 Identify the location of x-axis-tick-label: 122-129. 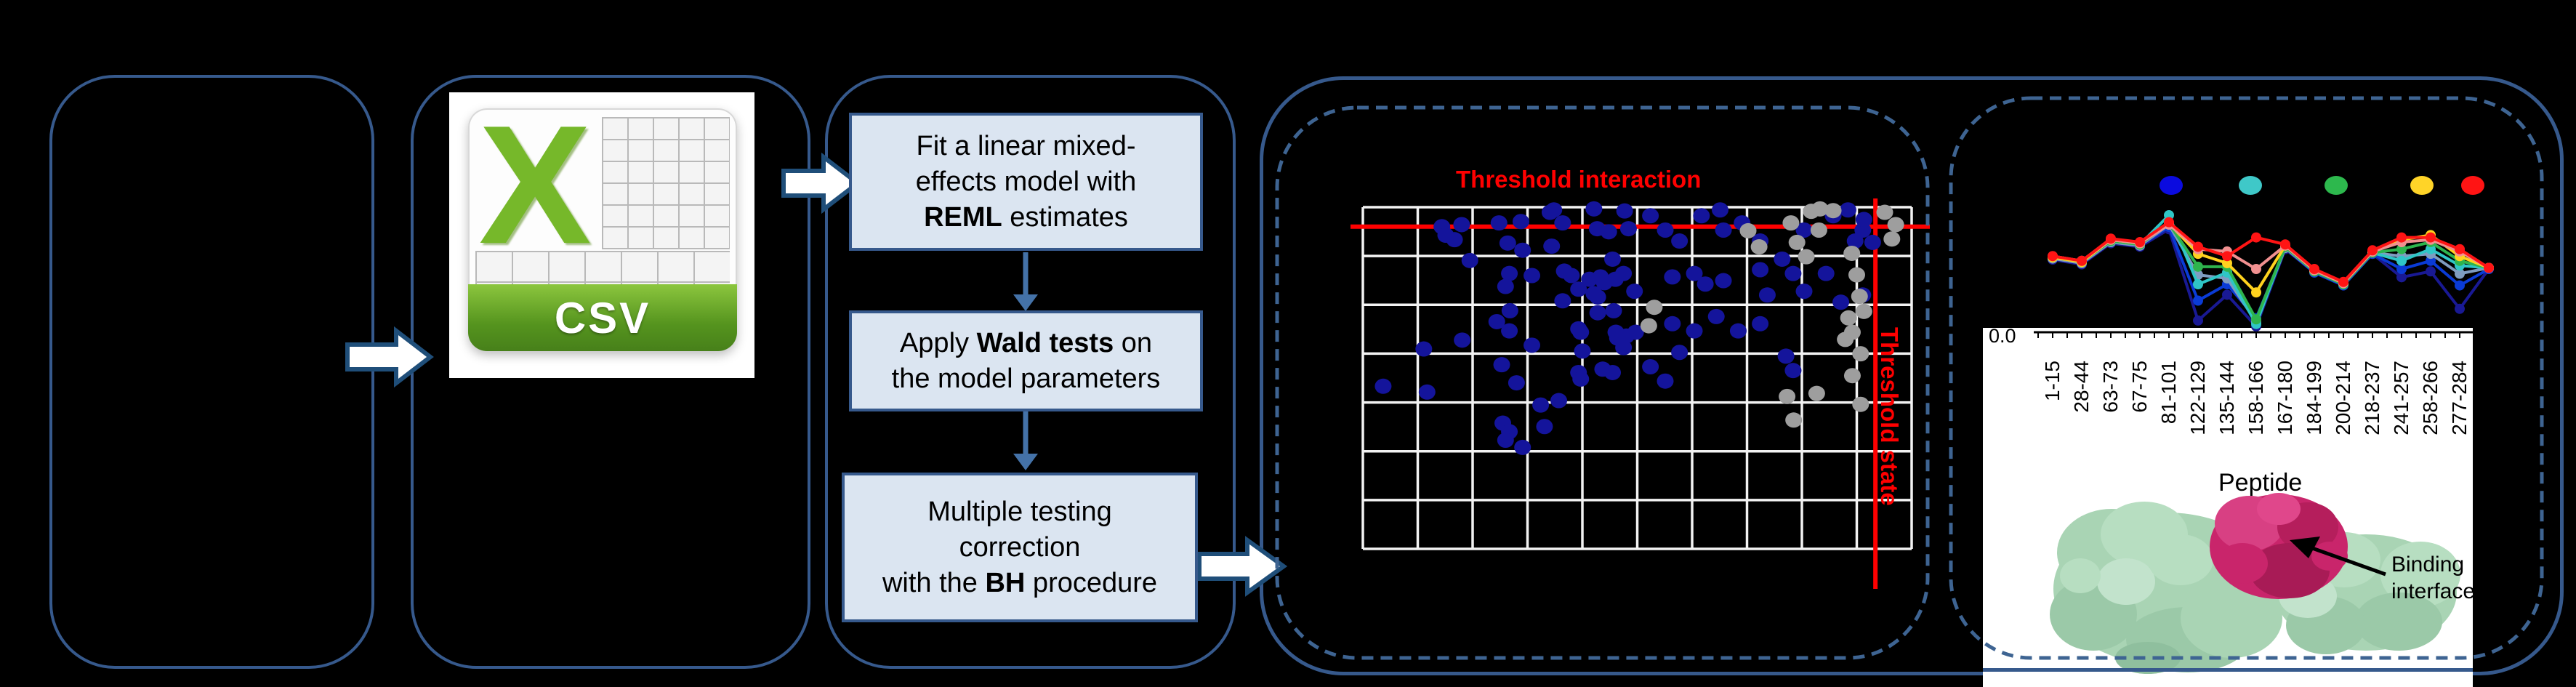
(2197, 398).